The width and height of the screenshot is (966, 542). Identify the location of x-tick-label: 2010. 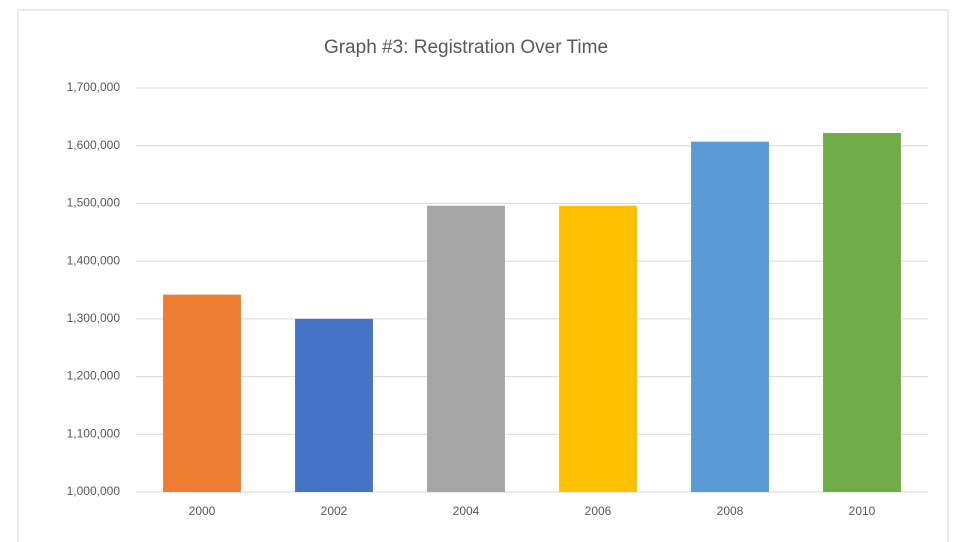
(862, 511).